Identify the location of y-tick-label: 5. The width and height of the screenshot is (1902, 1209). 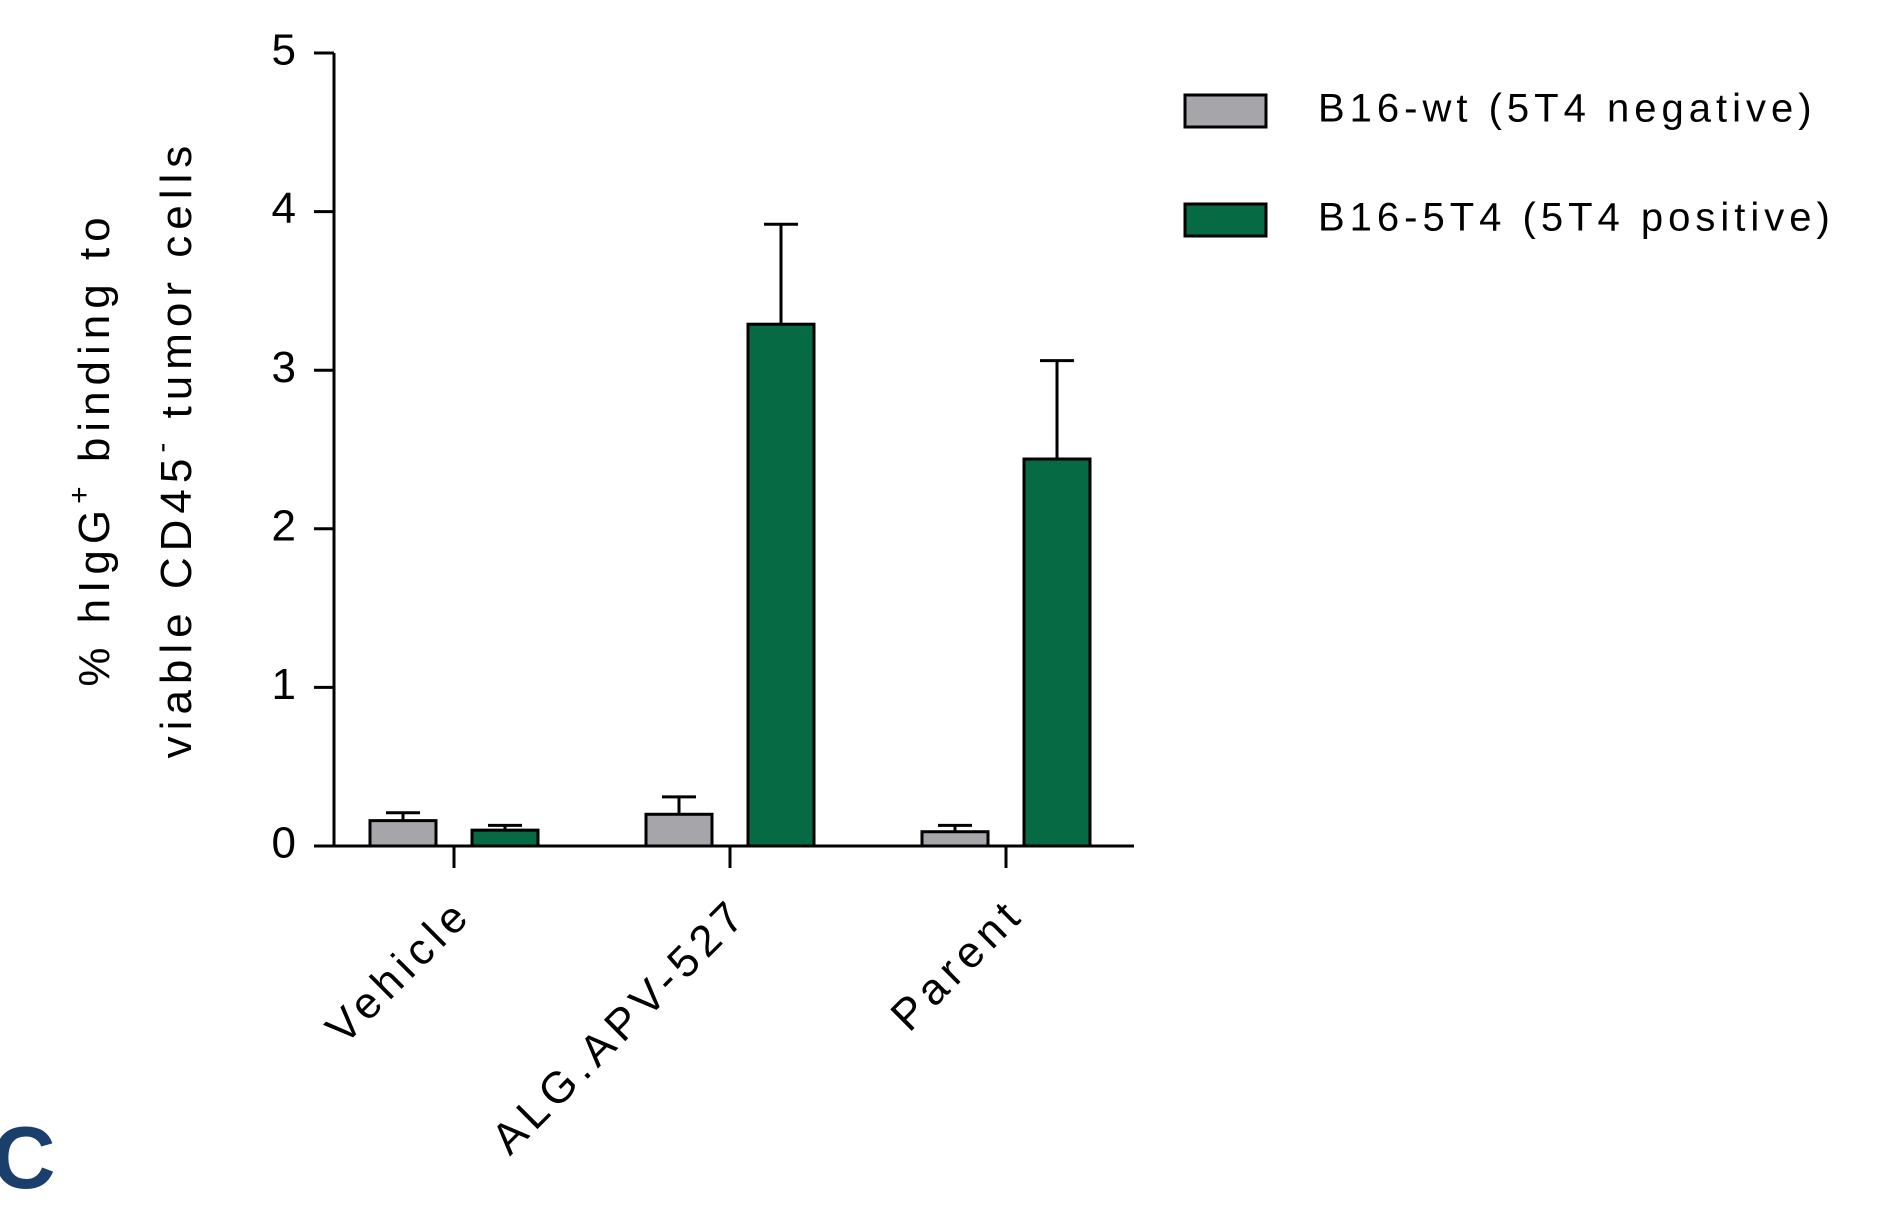
(284, 50).